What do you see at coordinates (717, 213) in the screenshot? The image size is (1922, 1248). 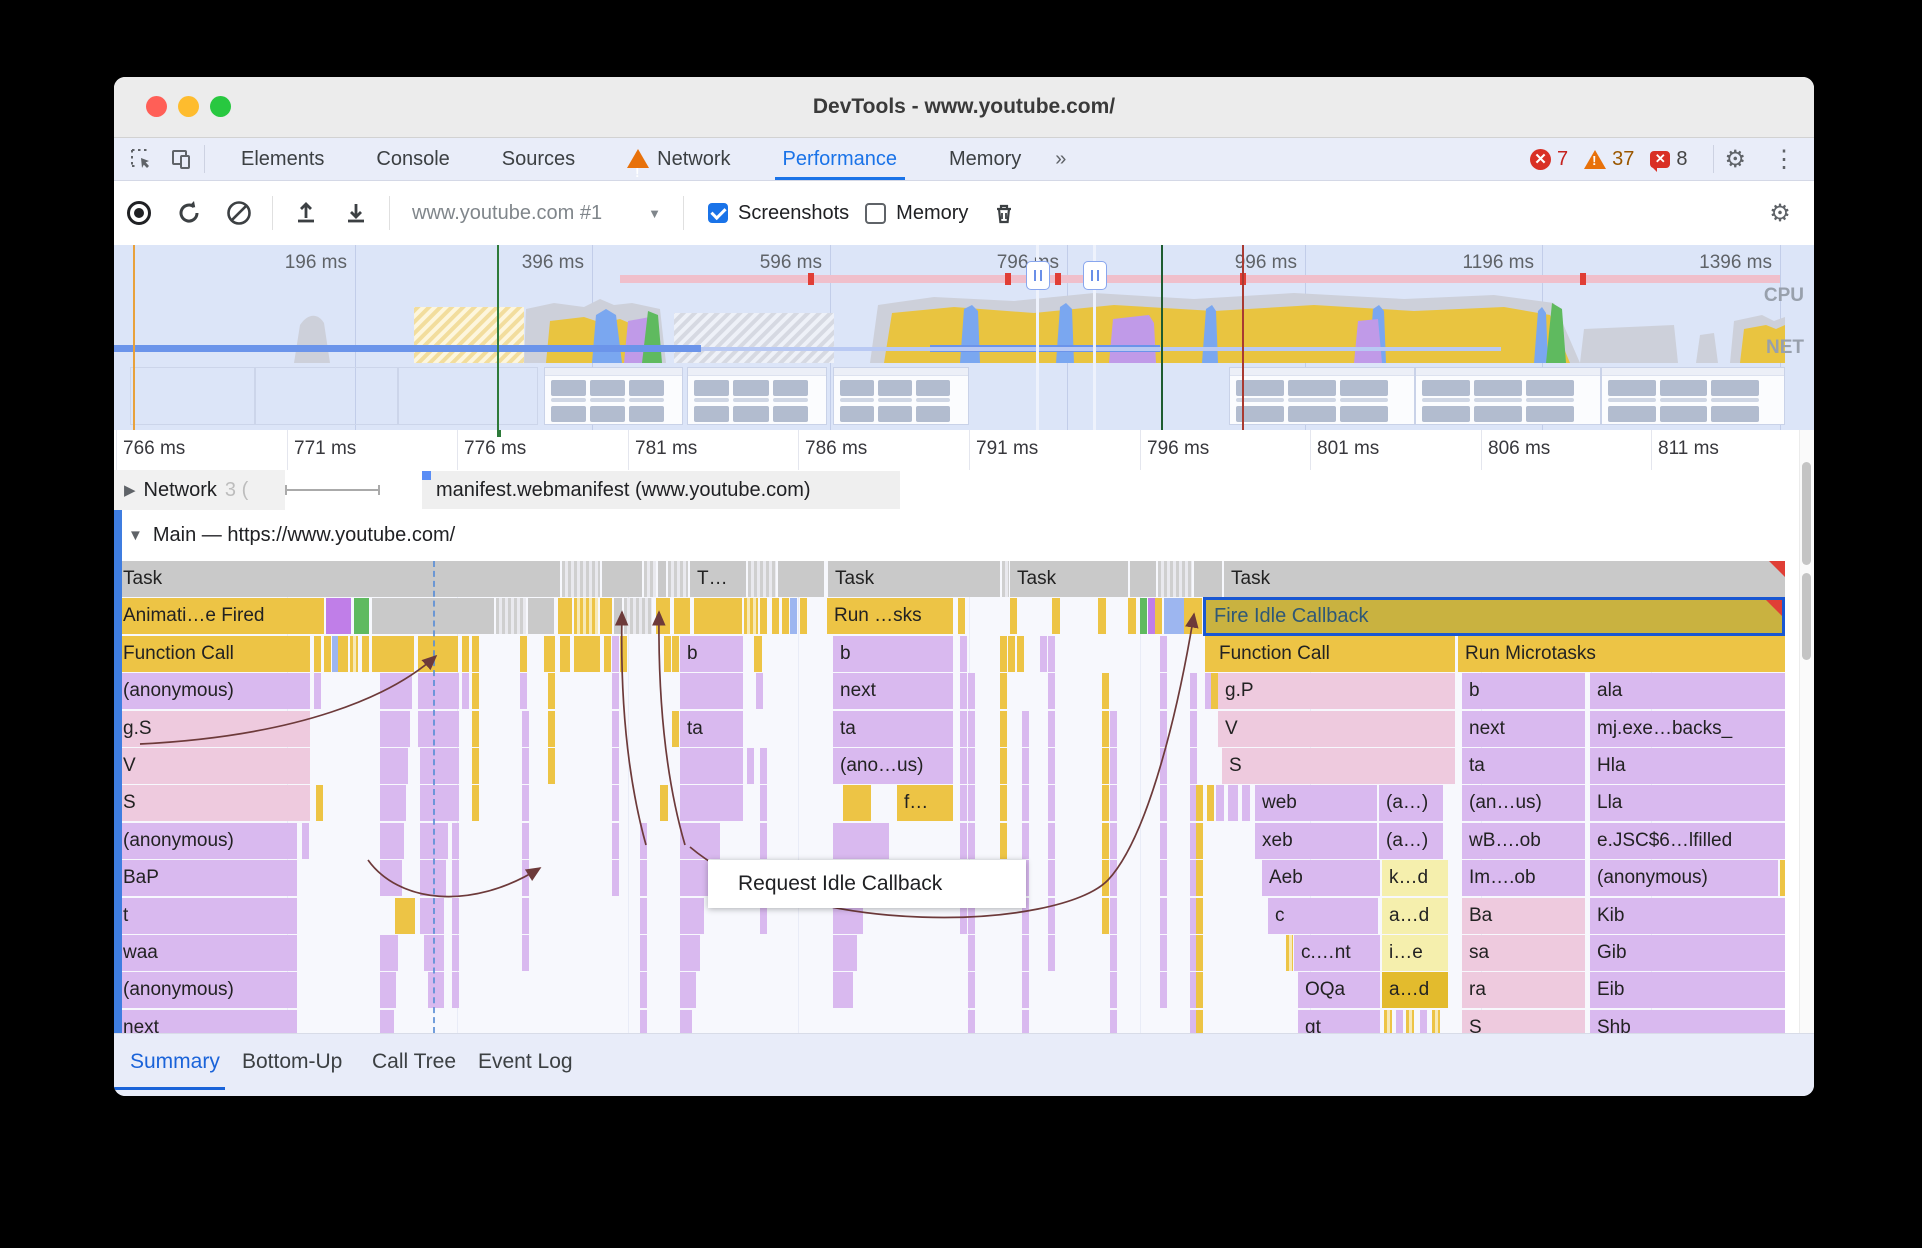 I see `screenshots-checkbox` at bounding box center [717, 213].